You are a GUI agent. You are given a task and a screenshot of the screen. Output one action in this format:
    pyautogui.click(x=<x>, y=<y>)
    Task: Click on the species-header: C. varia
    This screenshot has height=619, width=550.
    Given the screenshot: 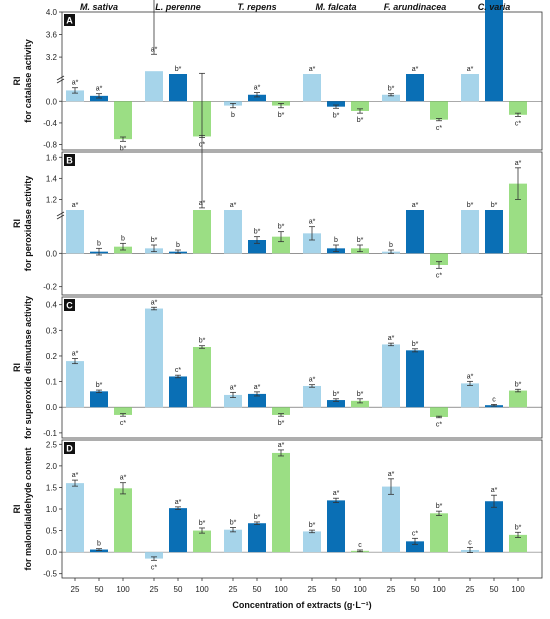 What is the action you would take?
    pyautogui.click(x=494, y=7)
    